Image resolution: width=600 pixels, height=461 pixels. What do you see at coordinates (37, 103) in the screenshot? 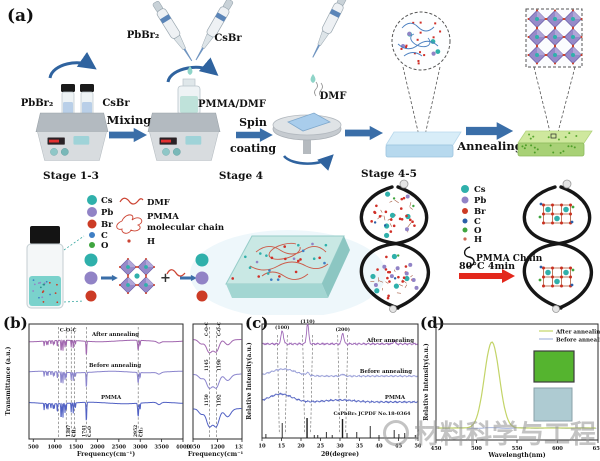
I see `vial-pbbr2-label: PbBr₂` at bounding box center [37, 103].